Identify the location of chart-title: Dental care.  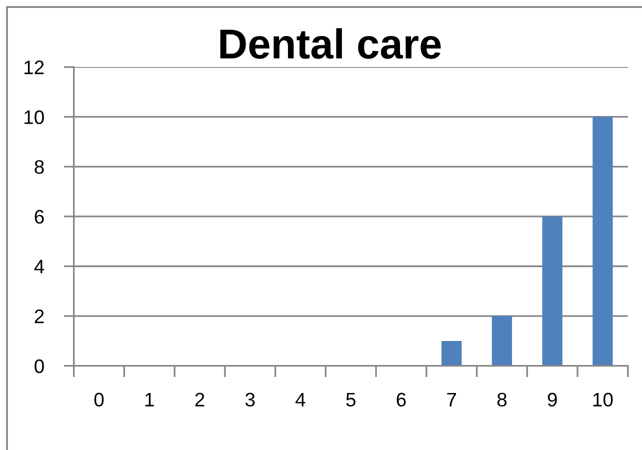
(330, 43).